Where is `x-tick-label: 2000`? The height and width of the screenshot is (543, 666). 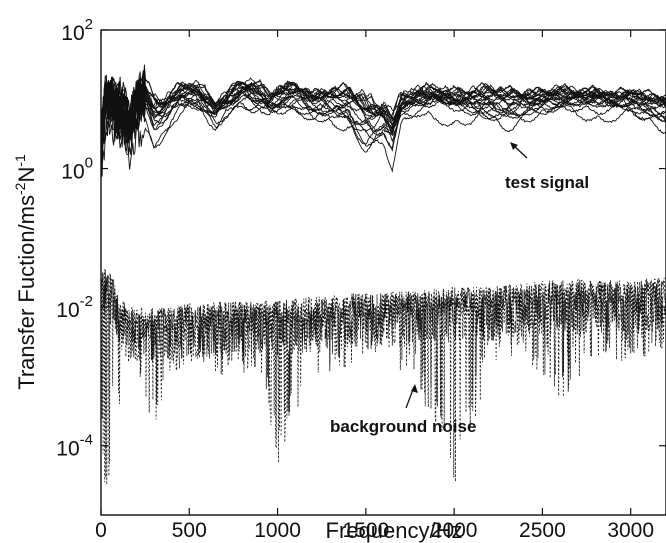
x-tick-label: 2000 is located at coordinates (454, 530).